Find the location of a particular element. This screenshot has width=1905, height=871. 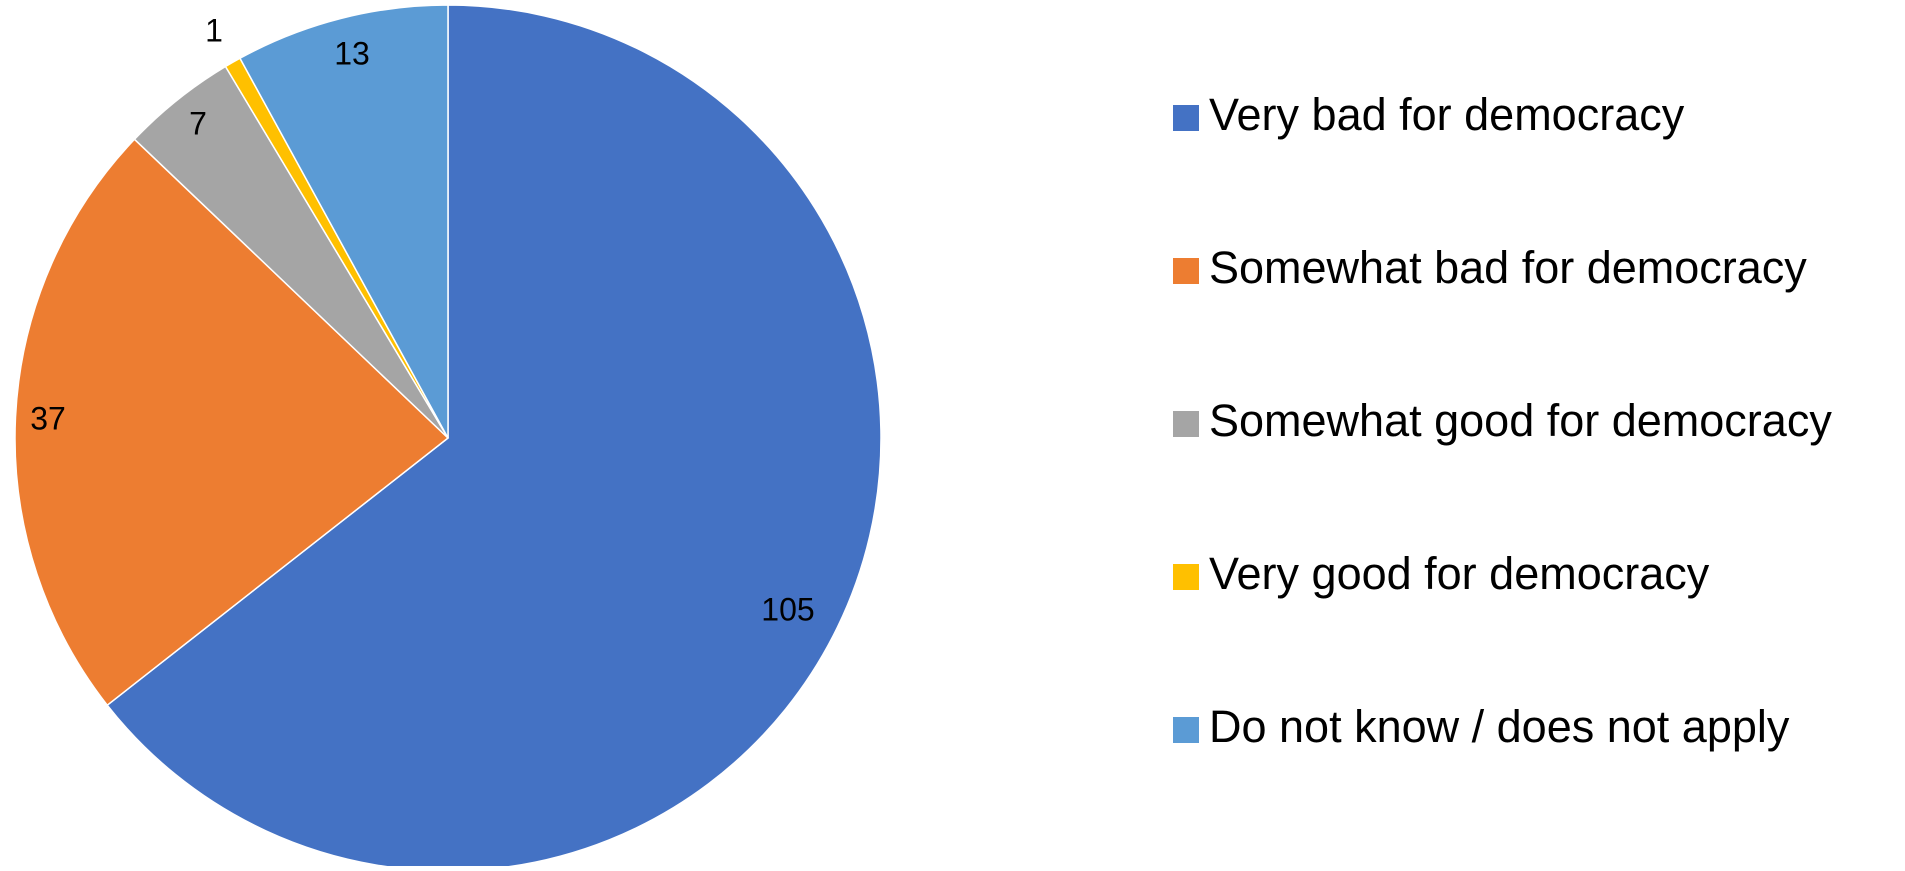

legend-swatch-very-bad-for-democracy is located at coordinates (1186, 118).